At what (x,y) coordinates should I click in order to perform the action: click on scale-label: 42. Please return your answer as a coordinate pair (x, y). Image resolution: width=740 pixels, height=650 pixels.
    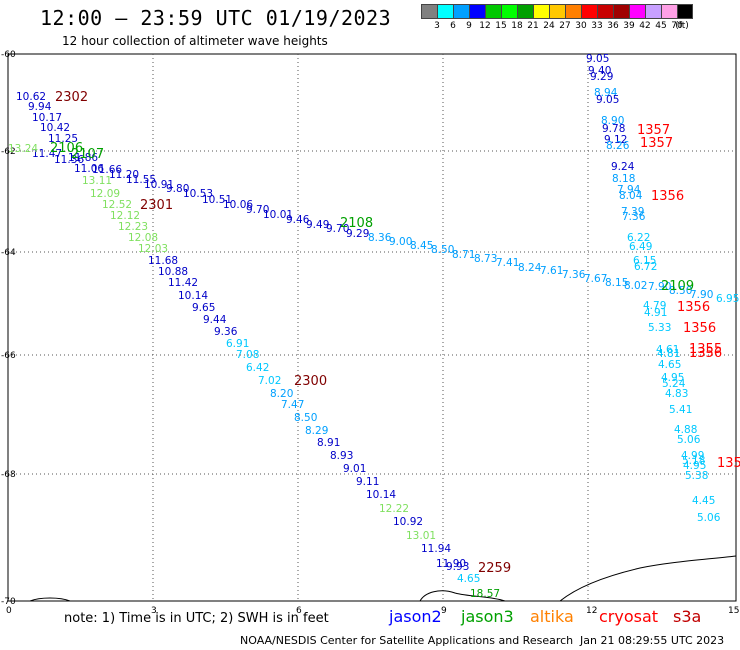
    Looking at the image, I should click on (645, 26).